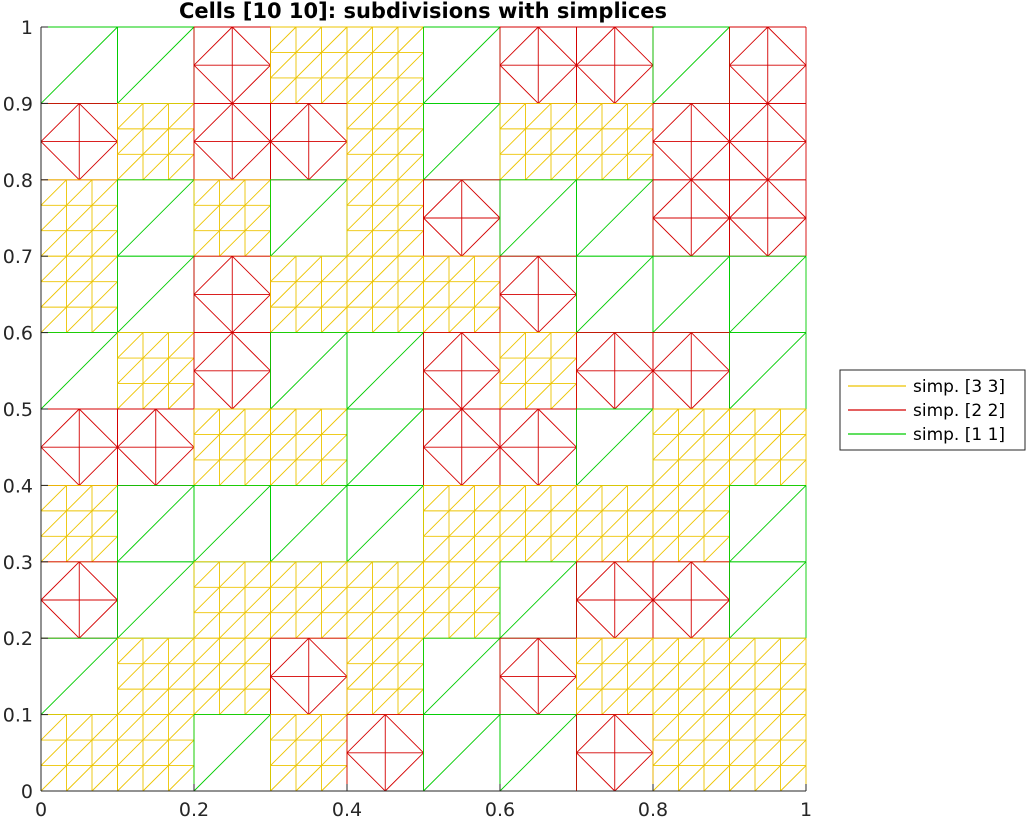 This screenshot has width=1027, height=821. I want to click on y-tick-label: 0.6, so click(18, 334).